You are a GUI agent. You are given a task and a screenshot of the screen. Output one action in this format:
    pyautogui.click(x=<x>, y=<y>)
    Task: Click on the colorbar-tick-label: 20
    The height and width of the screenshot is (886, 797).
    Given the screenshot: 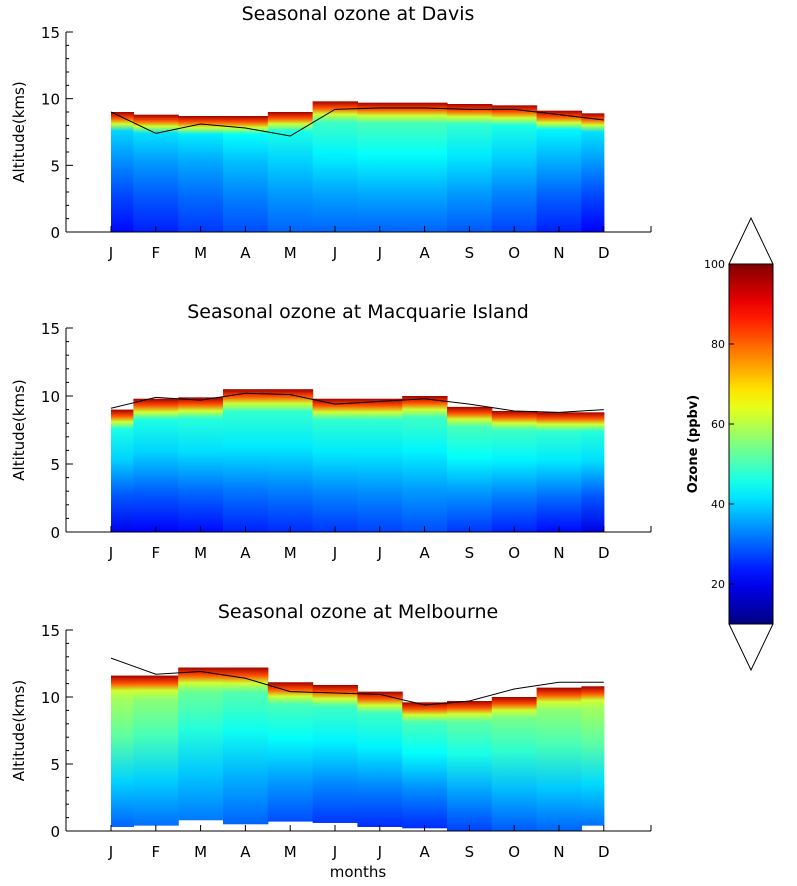 What is the action you would take?
    pyautogui.click(x=718, y=584)
    